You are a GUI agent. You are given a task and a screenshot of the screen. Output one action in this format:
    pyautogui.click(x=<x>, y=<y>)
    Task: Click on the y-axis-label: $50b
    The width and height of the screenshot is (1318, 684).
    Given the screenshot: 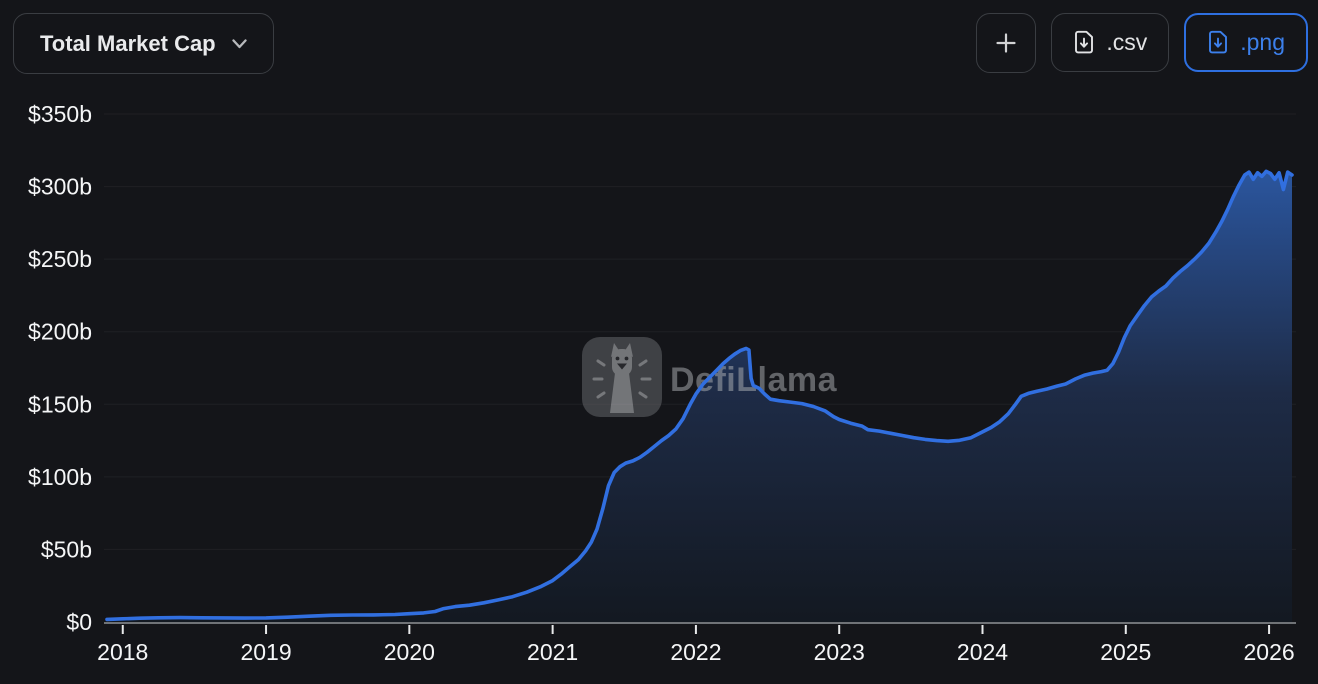 What is the action you would take?
    pyautogui.click(x=66, y=549)
    